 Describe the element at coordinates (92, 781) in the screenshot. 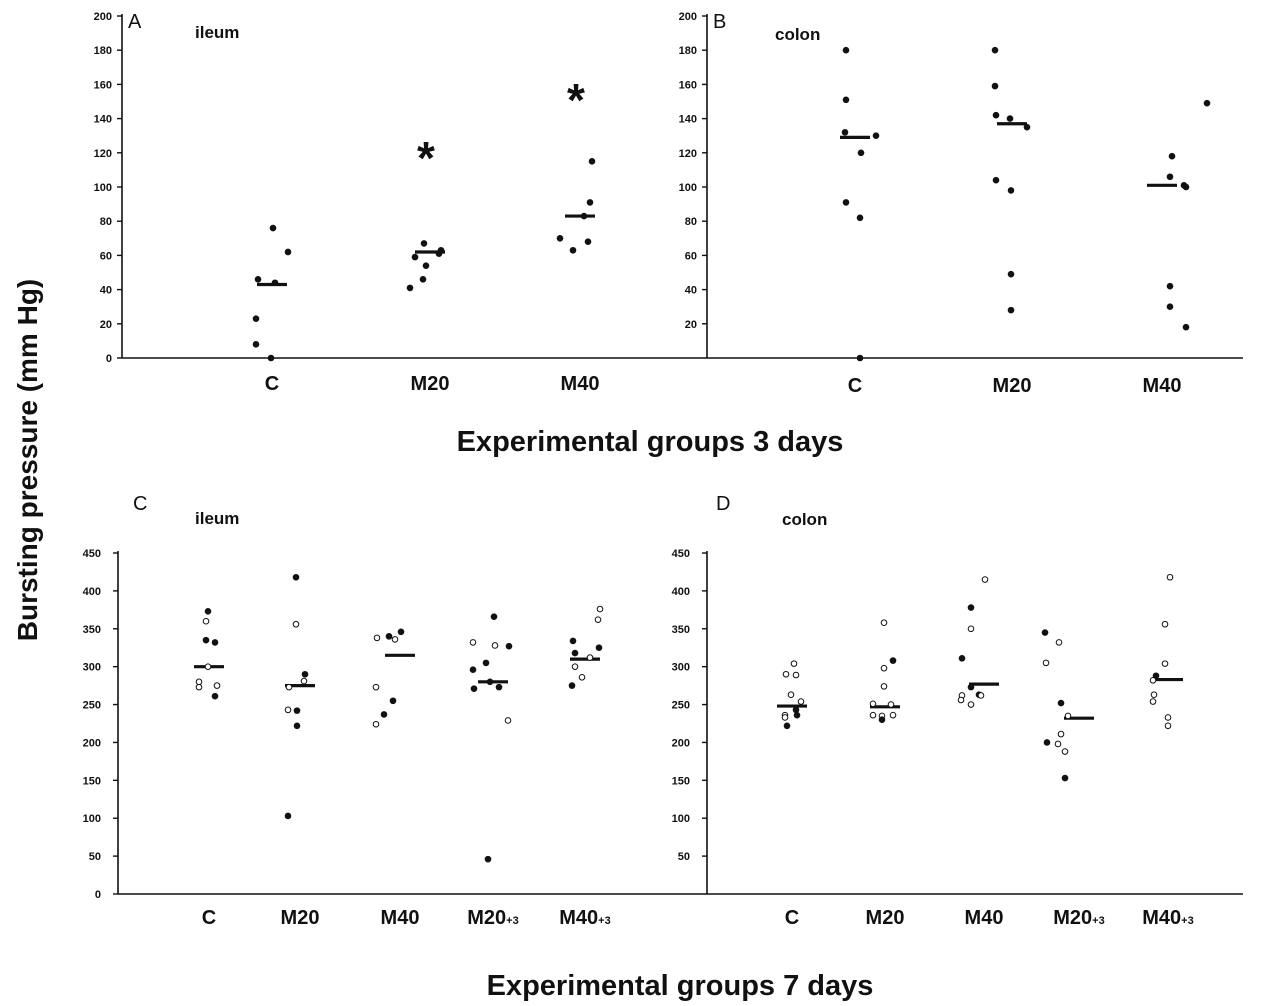

I see `y-tick-label: 150` at that location.